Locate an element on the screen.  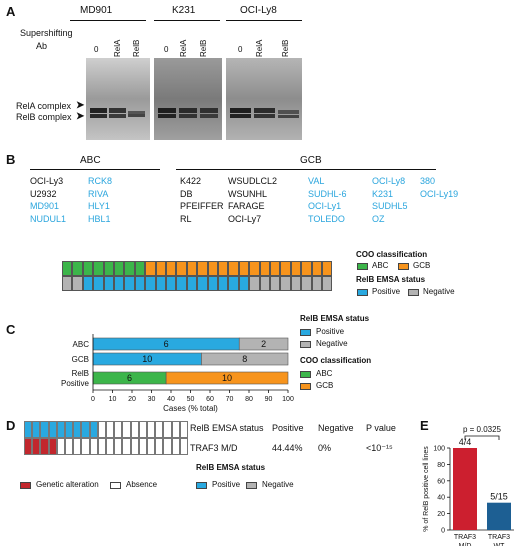
abc-header: ABC is located at coordinates (90, 160).